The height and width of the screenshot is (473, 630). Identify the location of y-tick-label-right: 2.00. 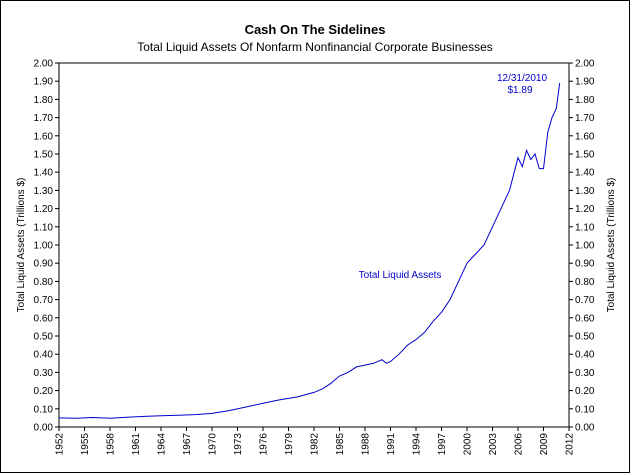
(585, 64).